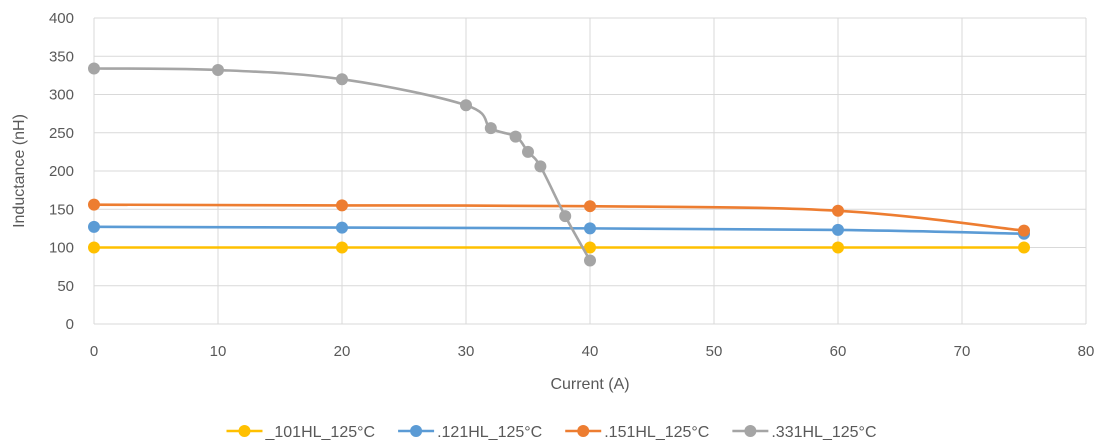 Image resolution: width=1104 pixels, height=444 pixels. Describe the element at coordinates (466, 351) in the screenshot. I see `x-tick-label: 30` at that location.